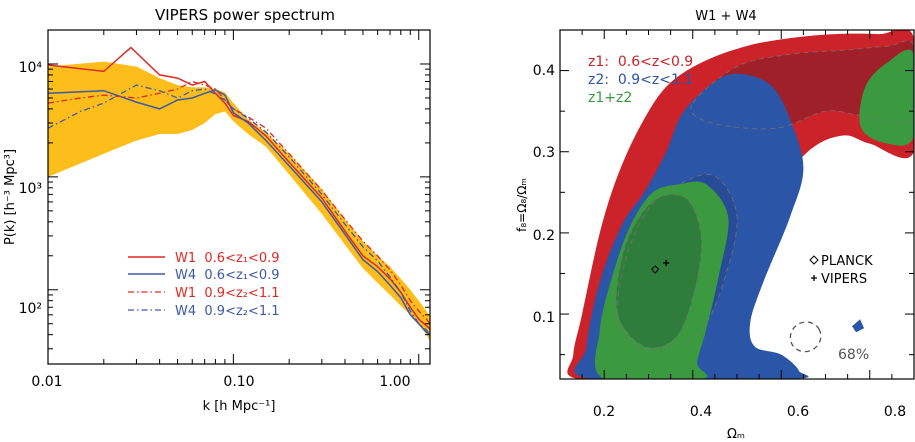 The image size is (915, 442). I want to click on right-xtick-label: 0.8, so click(895, 412).